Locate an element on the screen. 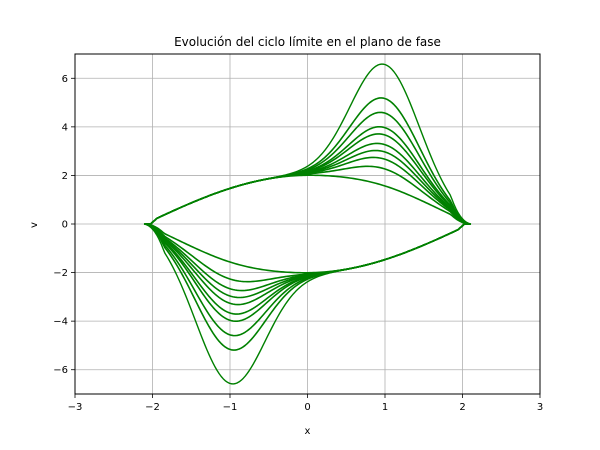 This screenshot has width=600, height=450. x-tick-label: 2 is located at coordinates (462, 407).